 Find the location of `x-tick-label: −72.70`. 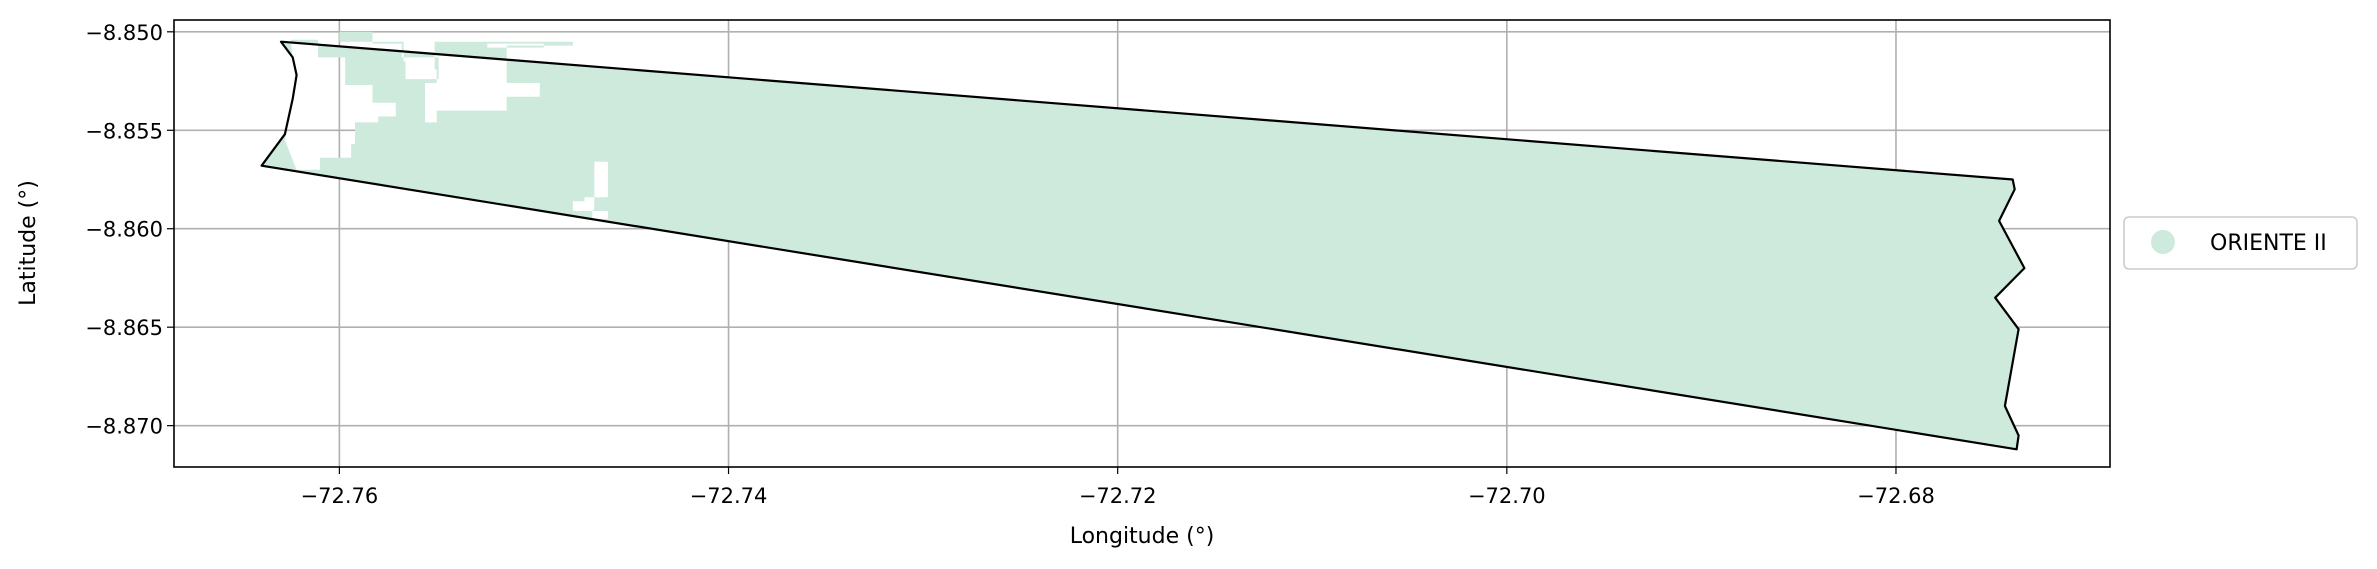

x-tick-label: −72.70 is located at coordinates (1507, 496).